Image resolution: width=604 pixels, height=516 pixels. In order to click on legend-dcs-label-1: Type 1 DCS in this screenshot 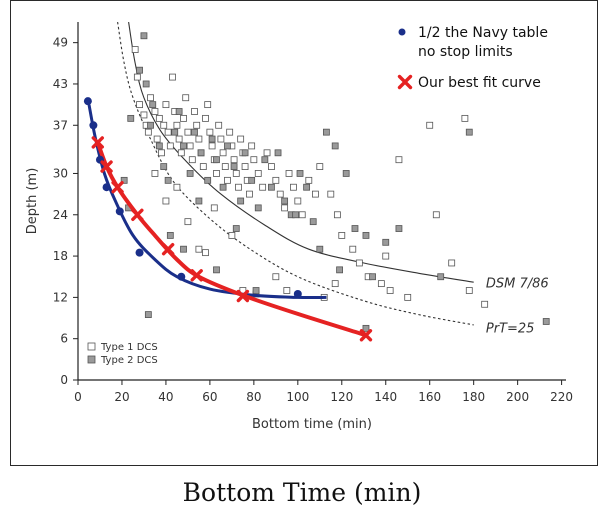, I will do `click(129, 347)`.